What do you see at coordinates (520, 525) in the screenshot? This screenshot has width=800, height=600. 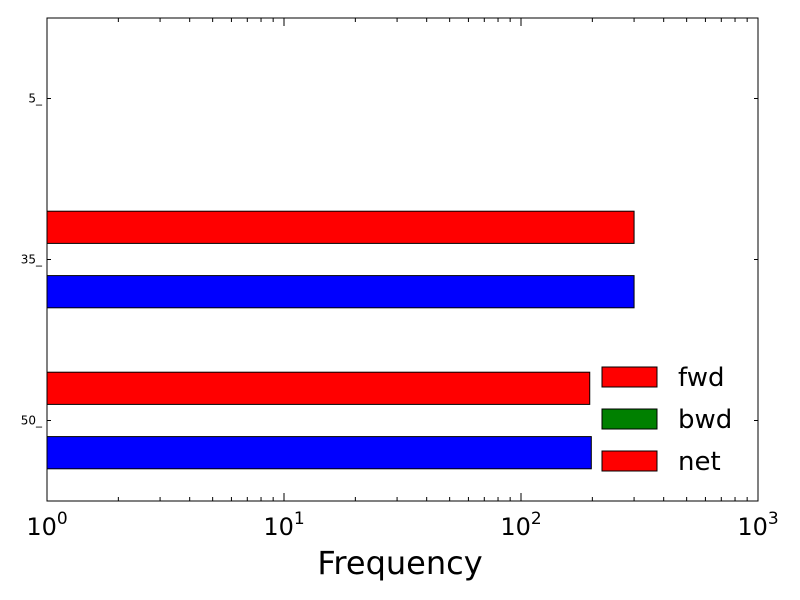 I see `x-tick-label: 10²` at bounding box center [520, 525].